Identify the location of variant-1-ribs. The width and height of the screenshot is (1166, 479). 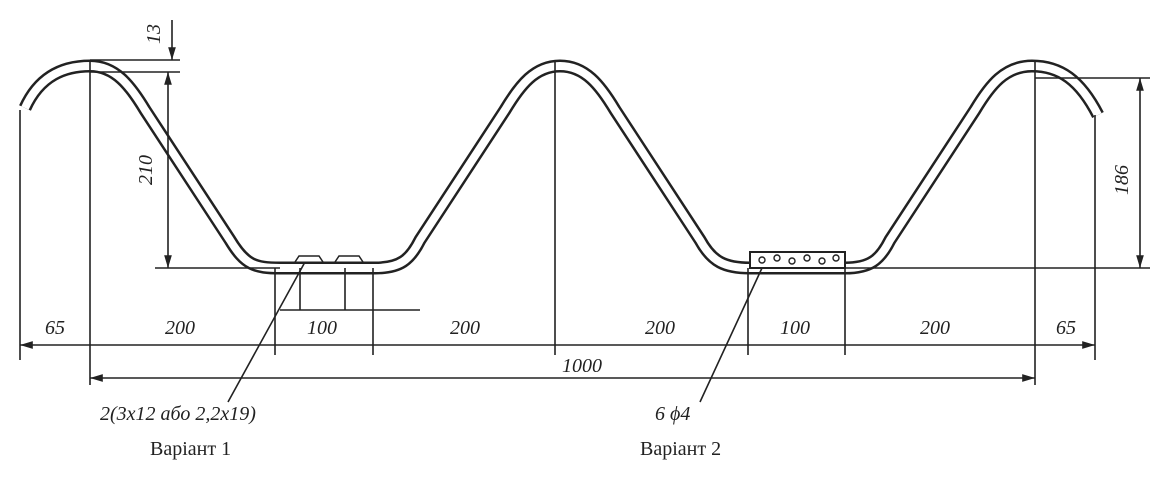
(329, 259).